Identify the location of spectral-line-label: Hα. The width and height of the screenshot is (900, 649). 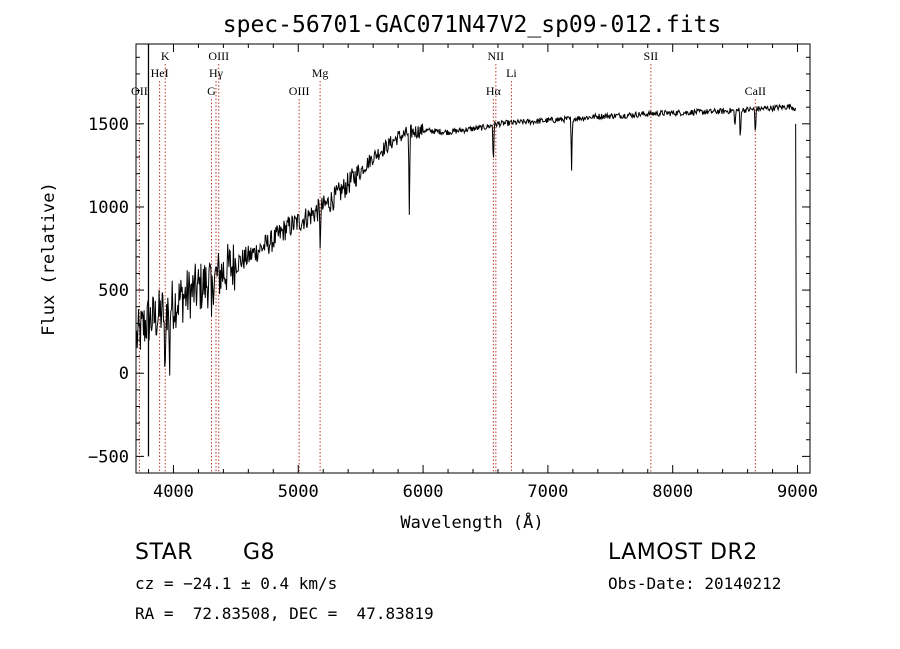
(494, 91).